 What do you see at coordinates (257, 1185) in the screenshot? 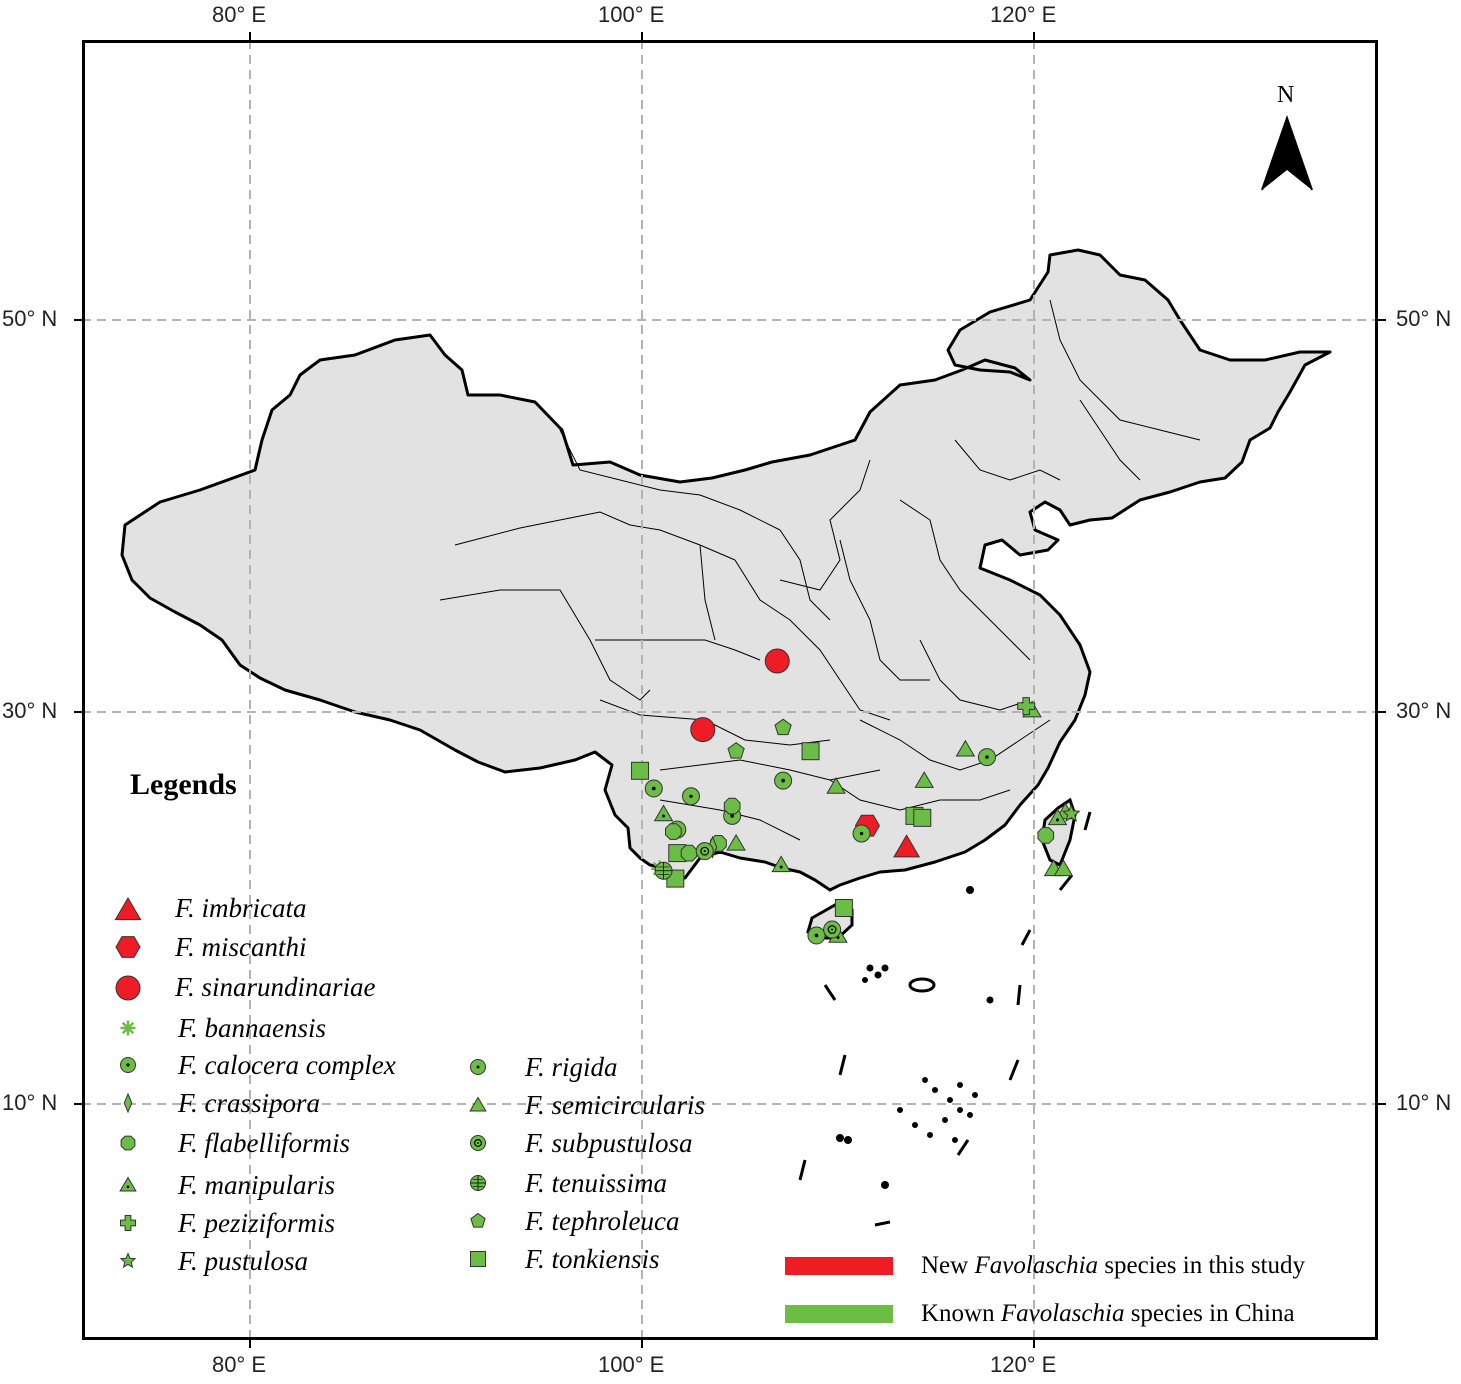
I see `legend-item-known-5: F. manipularis` at bounding box center [257, 1185].